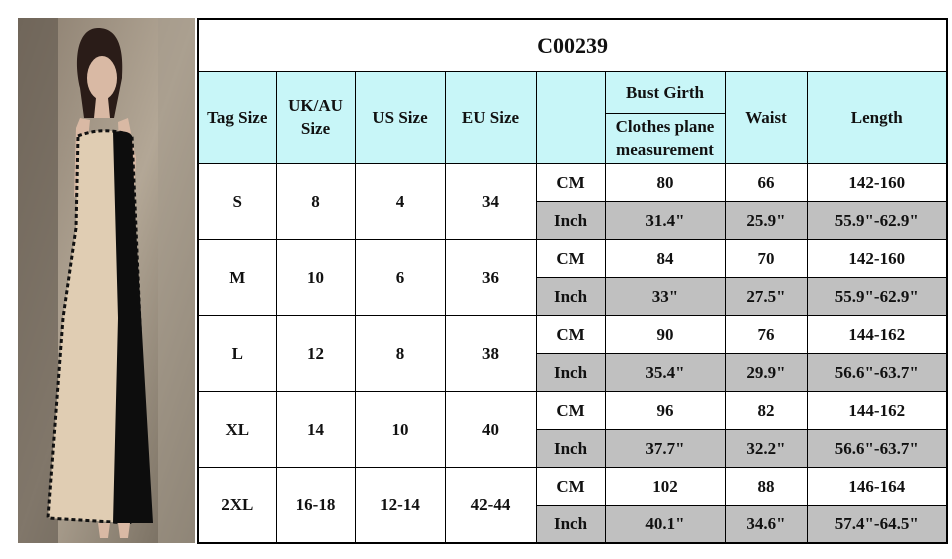 This screenshot has width=952, height=559. I want to click on table-row: C00239, so click(572, 45).